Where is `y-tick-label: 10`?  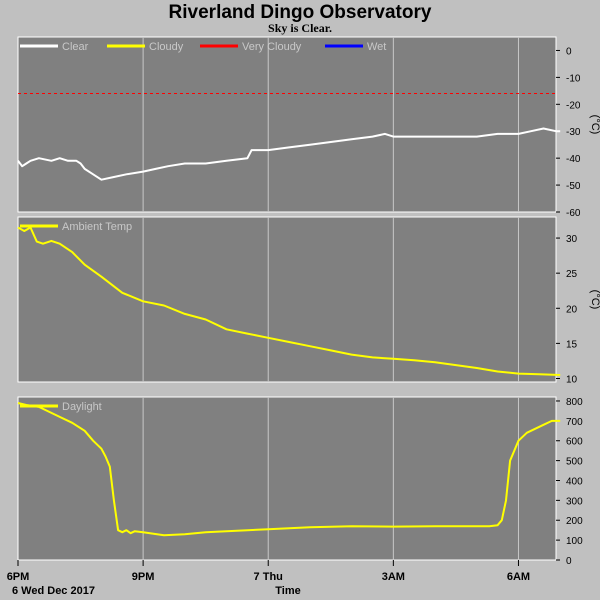
y-tick-label: 10 is located at coordinates (572, 379).